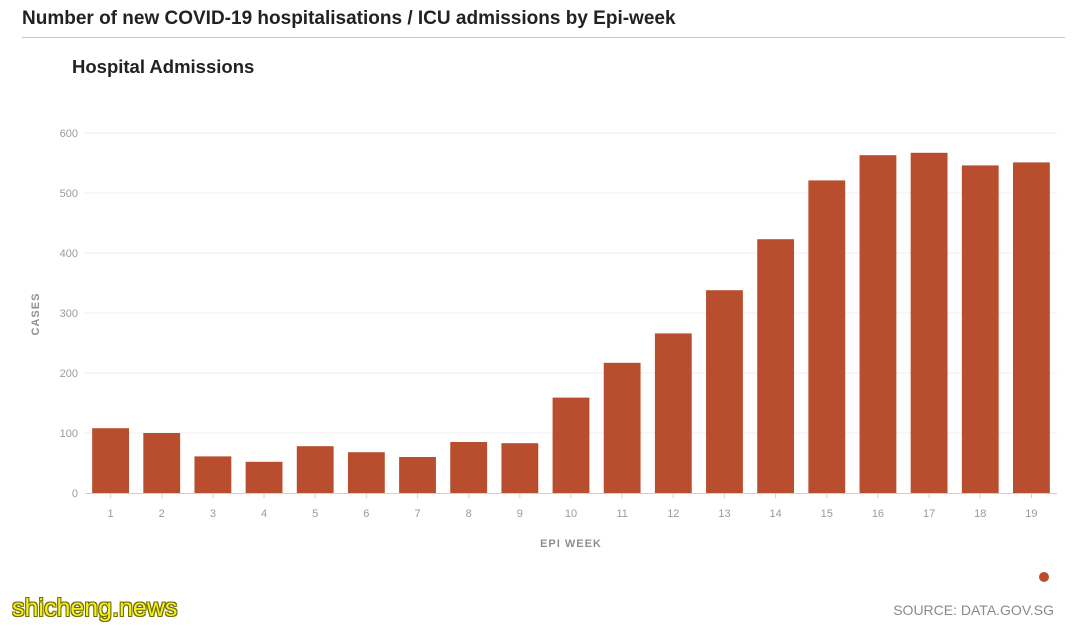 Image resolution: width=1080 pixels, height=631 pixels. What do you see at coordinates (315, 514) in the screenshot?
I see `x-tick-label: 5` at bounding box center [315, 514].